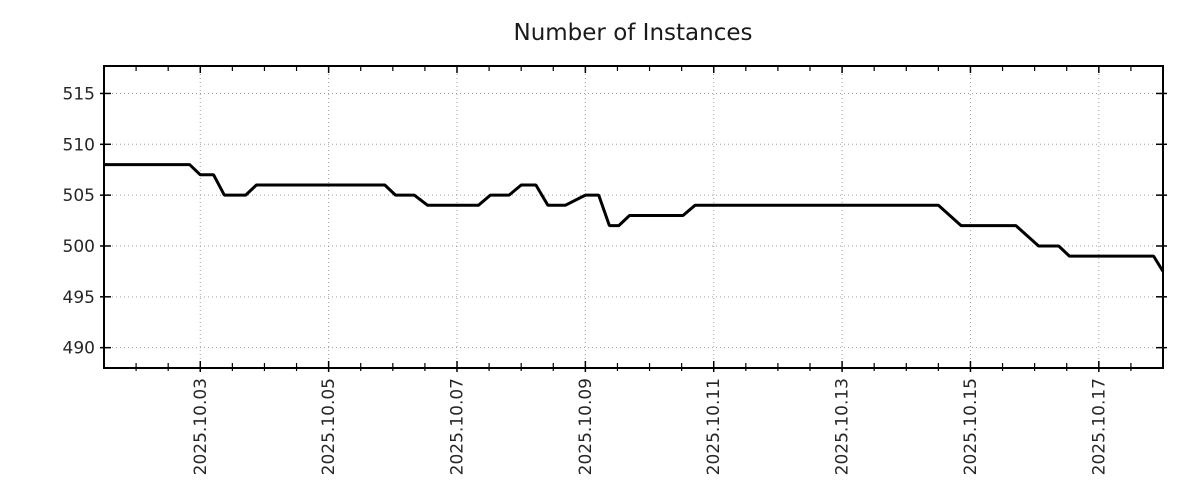 This screenshot has height=500, width=1200. What do you see at coordinates (843, 426) in the screenshot?
I see `x-tick-label: 2025.10.13` at bounding box center [843, 426].